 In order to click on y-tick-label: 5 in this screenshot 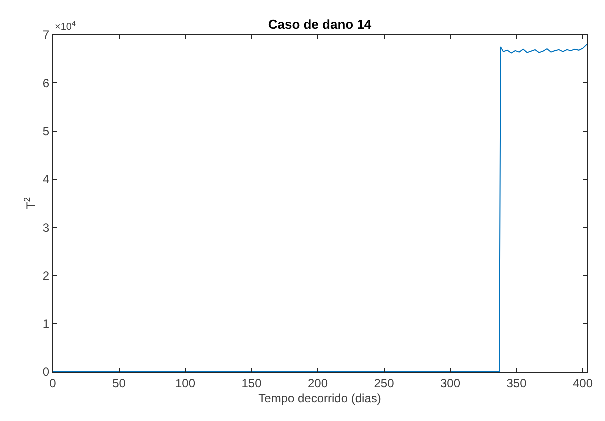, I will do `click(46, 131)`.